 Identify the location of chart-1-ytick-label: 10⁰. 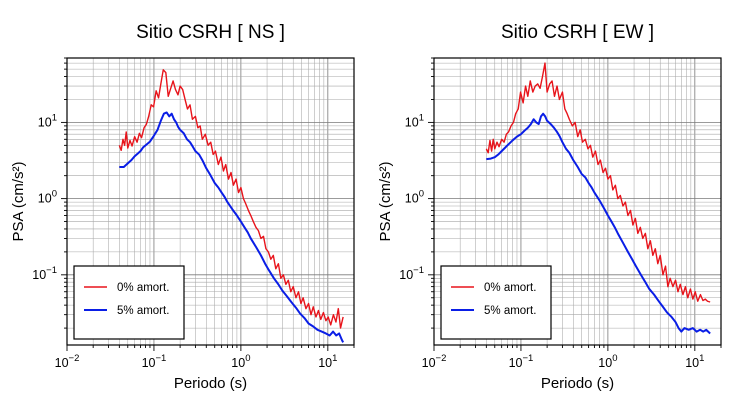
(414, 197).